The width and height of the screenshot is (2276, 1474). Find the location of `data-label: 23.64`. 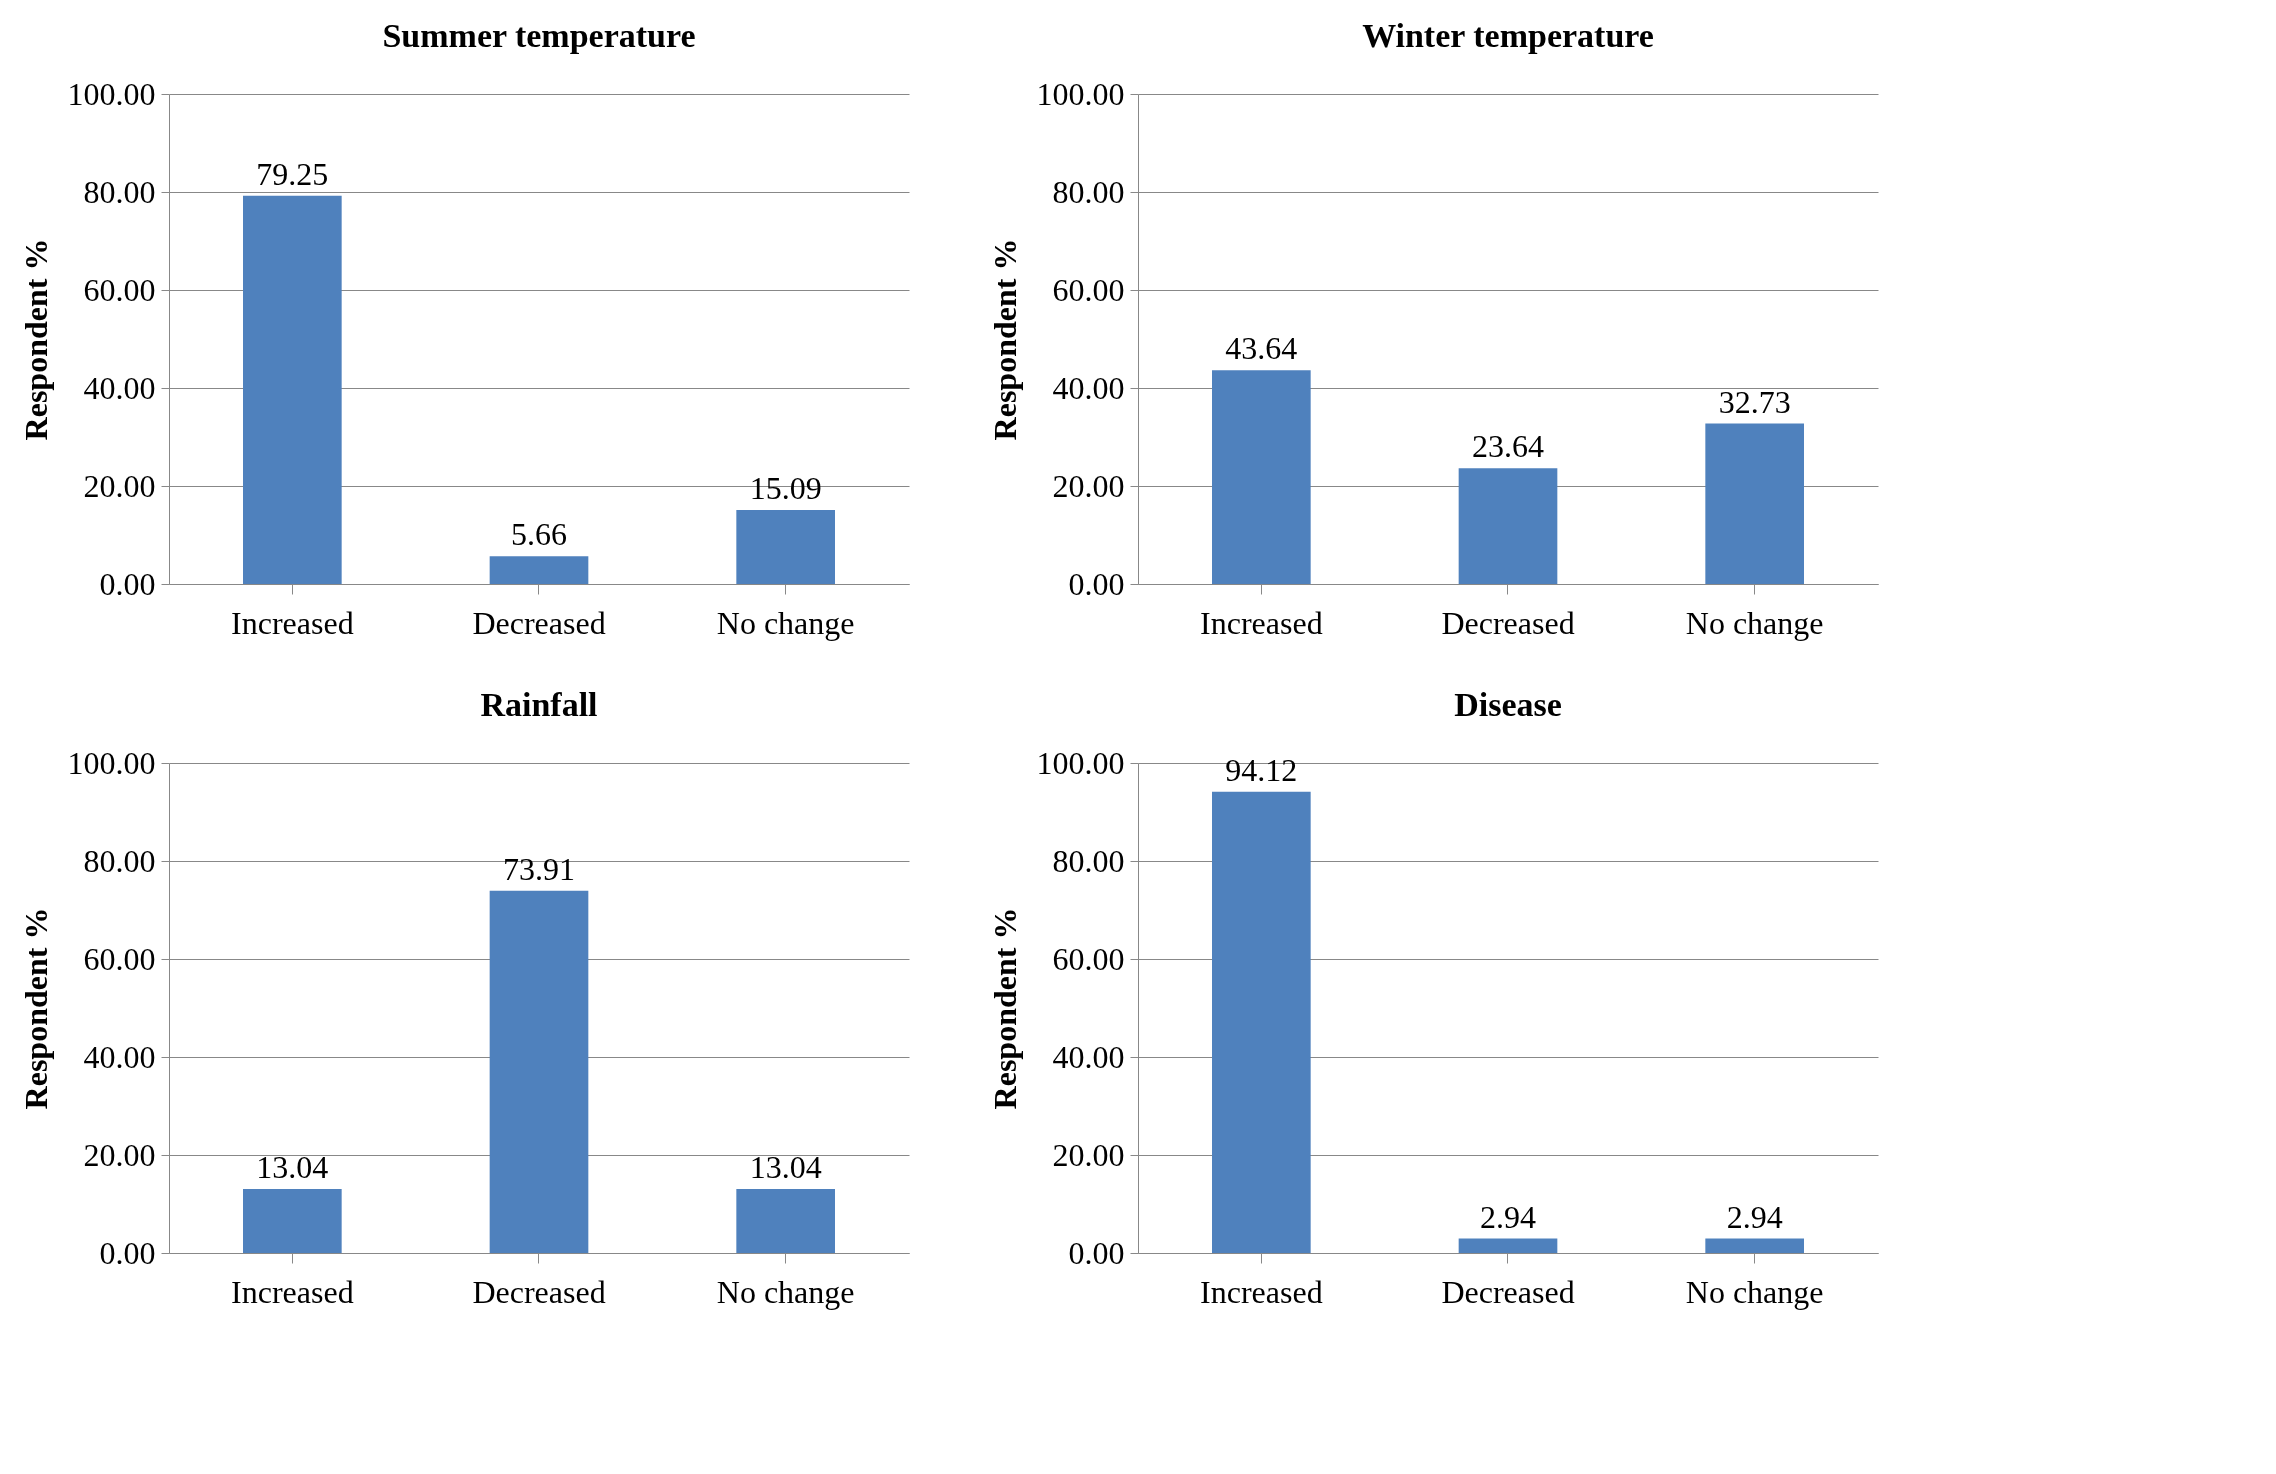

data-label: 23.64 is located at coordinates (1508, 446).